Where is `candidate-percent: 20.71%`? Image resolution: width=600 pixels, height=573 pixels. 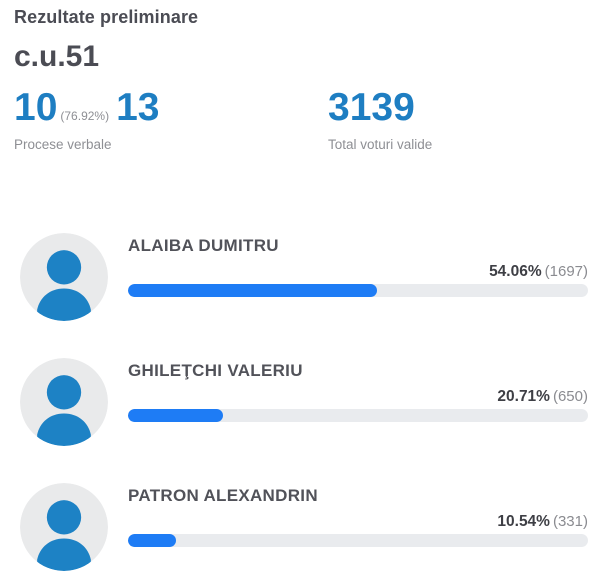
candidate-percent: 20.71% is located at coordinates (523, 396).